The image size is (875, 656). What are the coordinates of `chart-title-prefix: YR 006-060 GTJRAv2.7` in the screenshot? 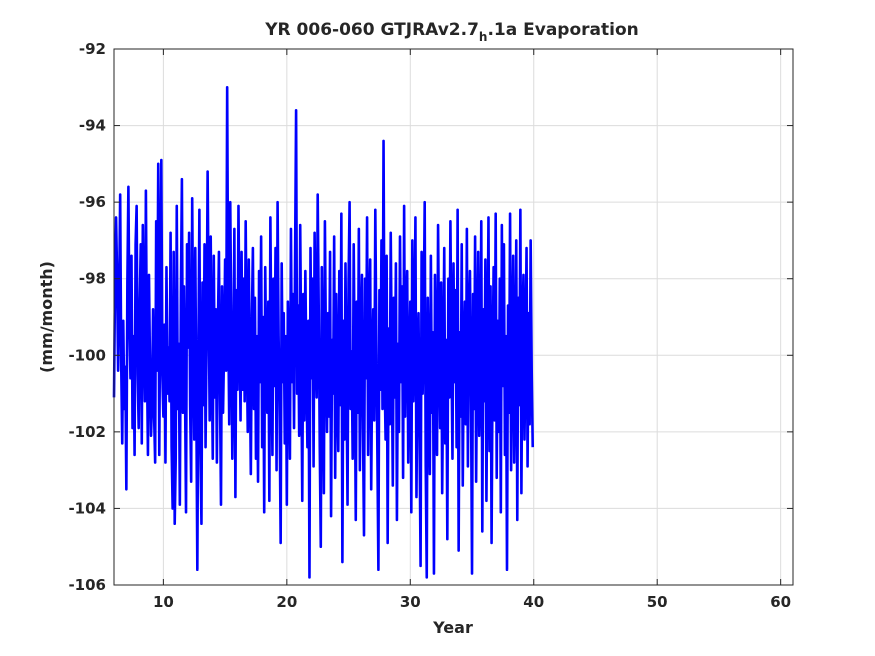 It's located at (371, 30).